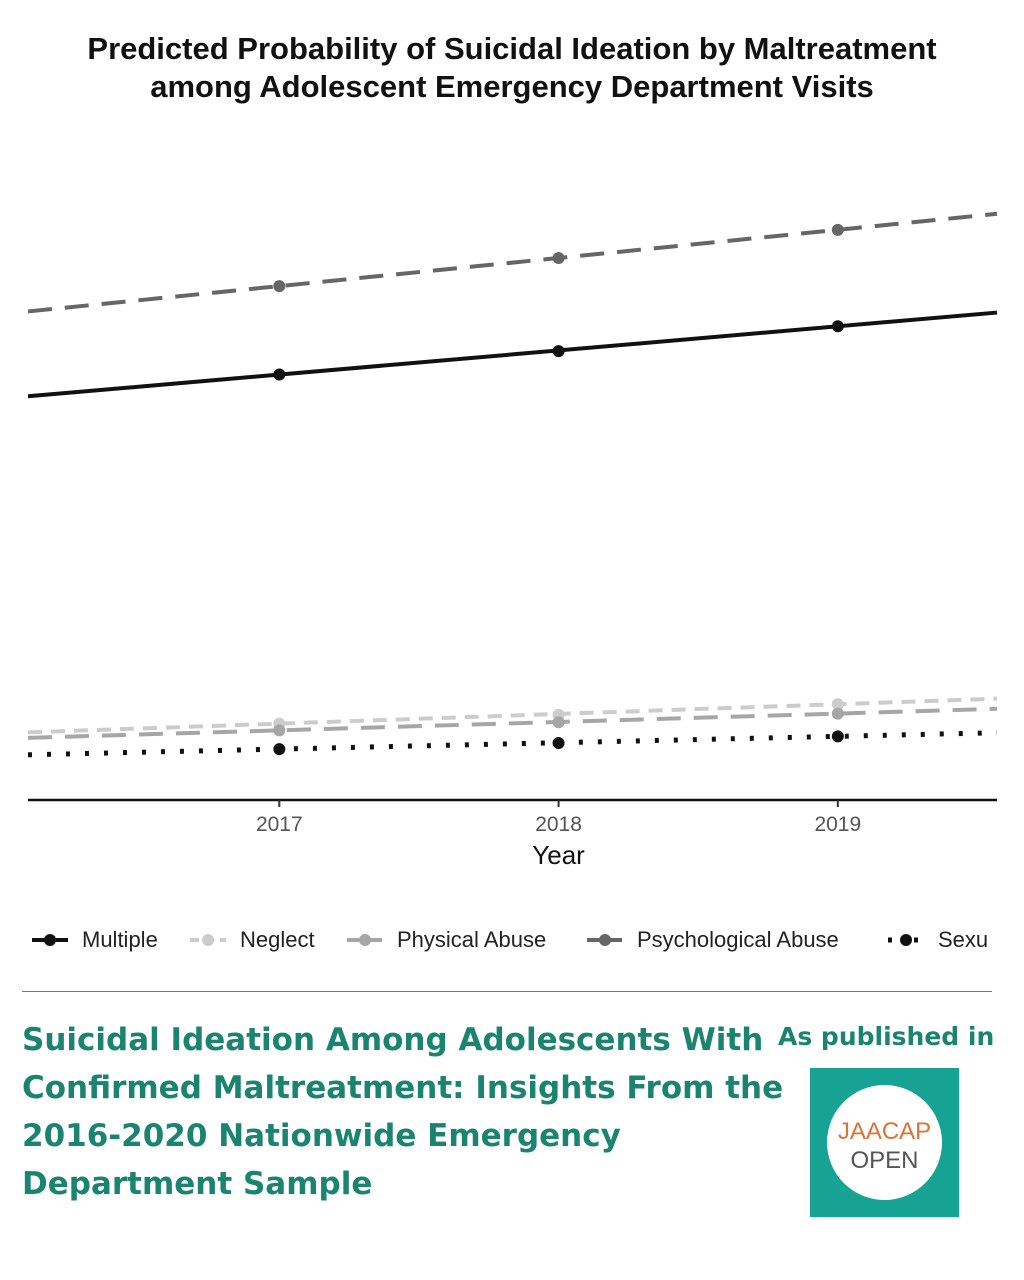 The width and height of the screenshot is (1024, 1280). Describe the element at coordinates (197, 1184) in the screenshot. I see `paper-title-line-4: Department Sample` at that location.